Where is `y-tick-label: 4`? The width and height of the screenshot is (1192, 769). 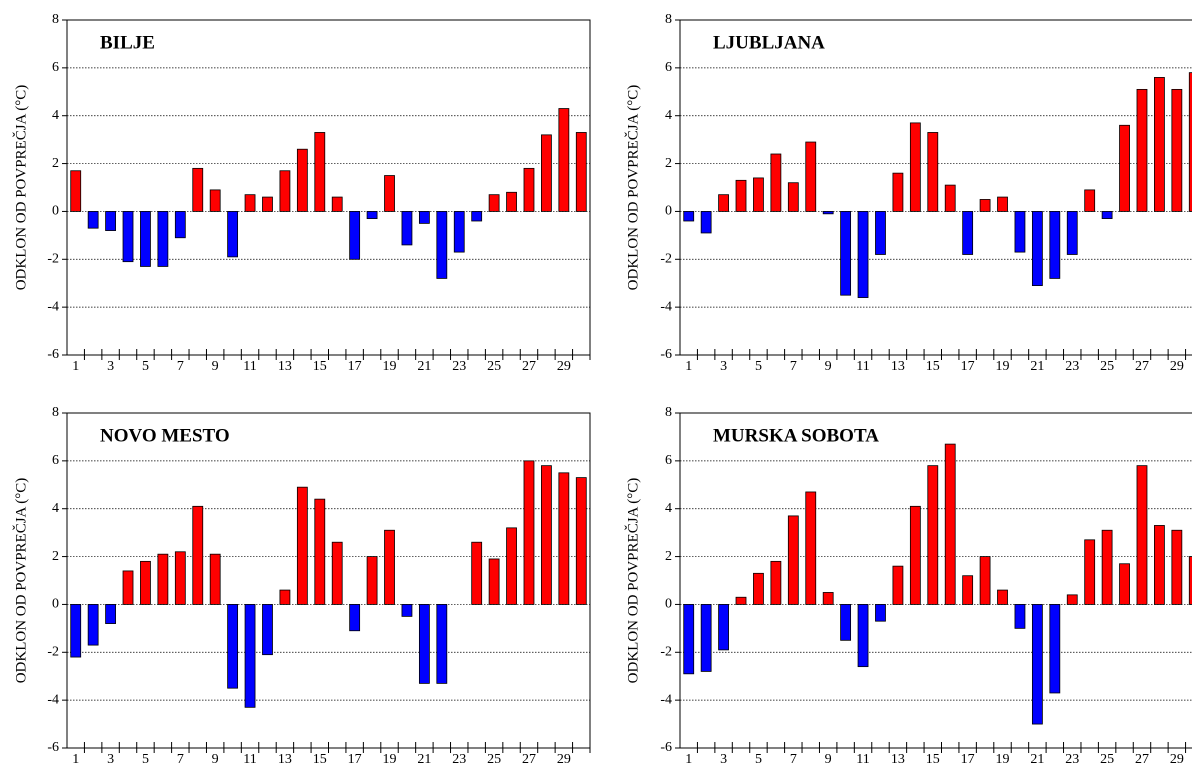
y-tick-label: 4 is located at coordinates (55, 115).